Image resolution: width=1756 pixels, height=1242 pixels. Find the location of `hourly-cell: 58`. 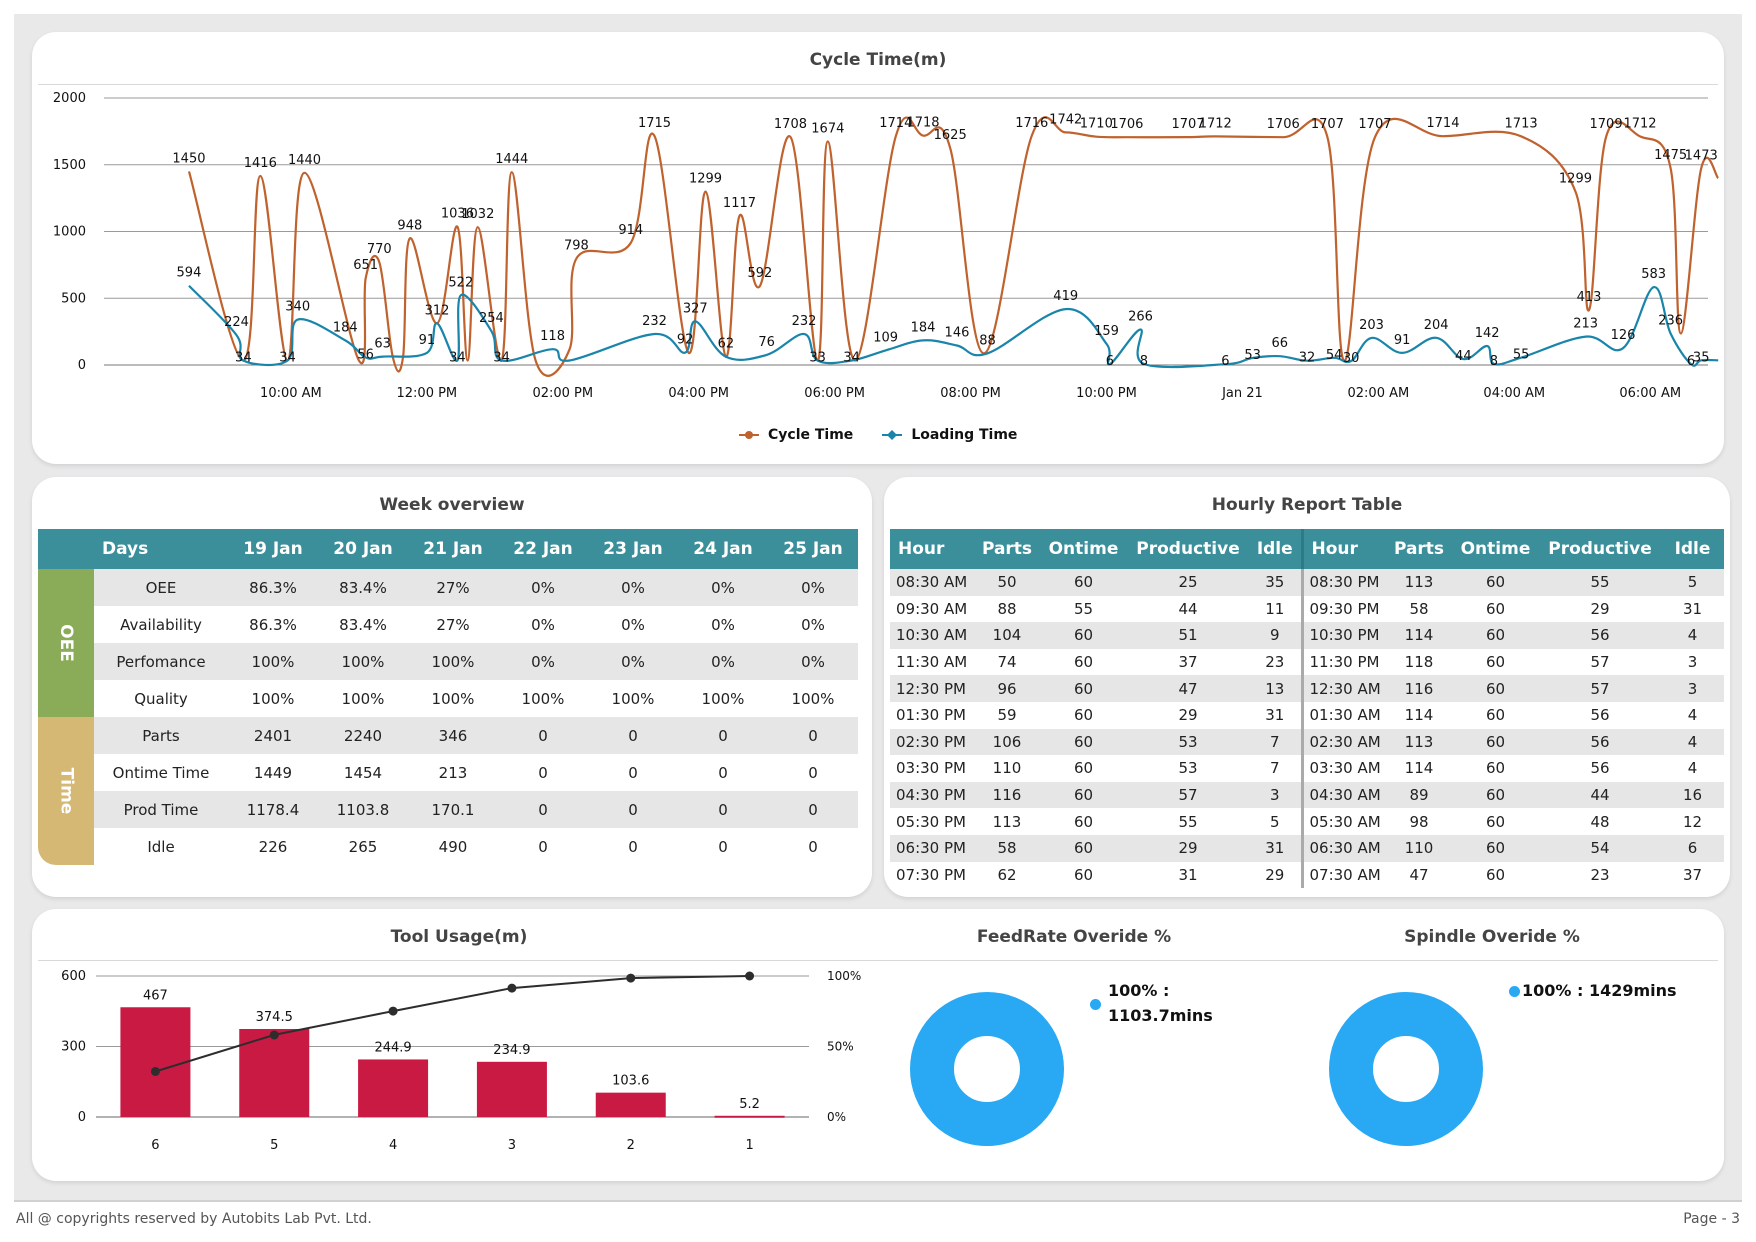

hourly-cell: 58 is located at coordinates (1419, 609).